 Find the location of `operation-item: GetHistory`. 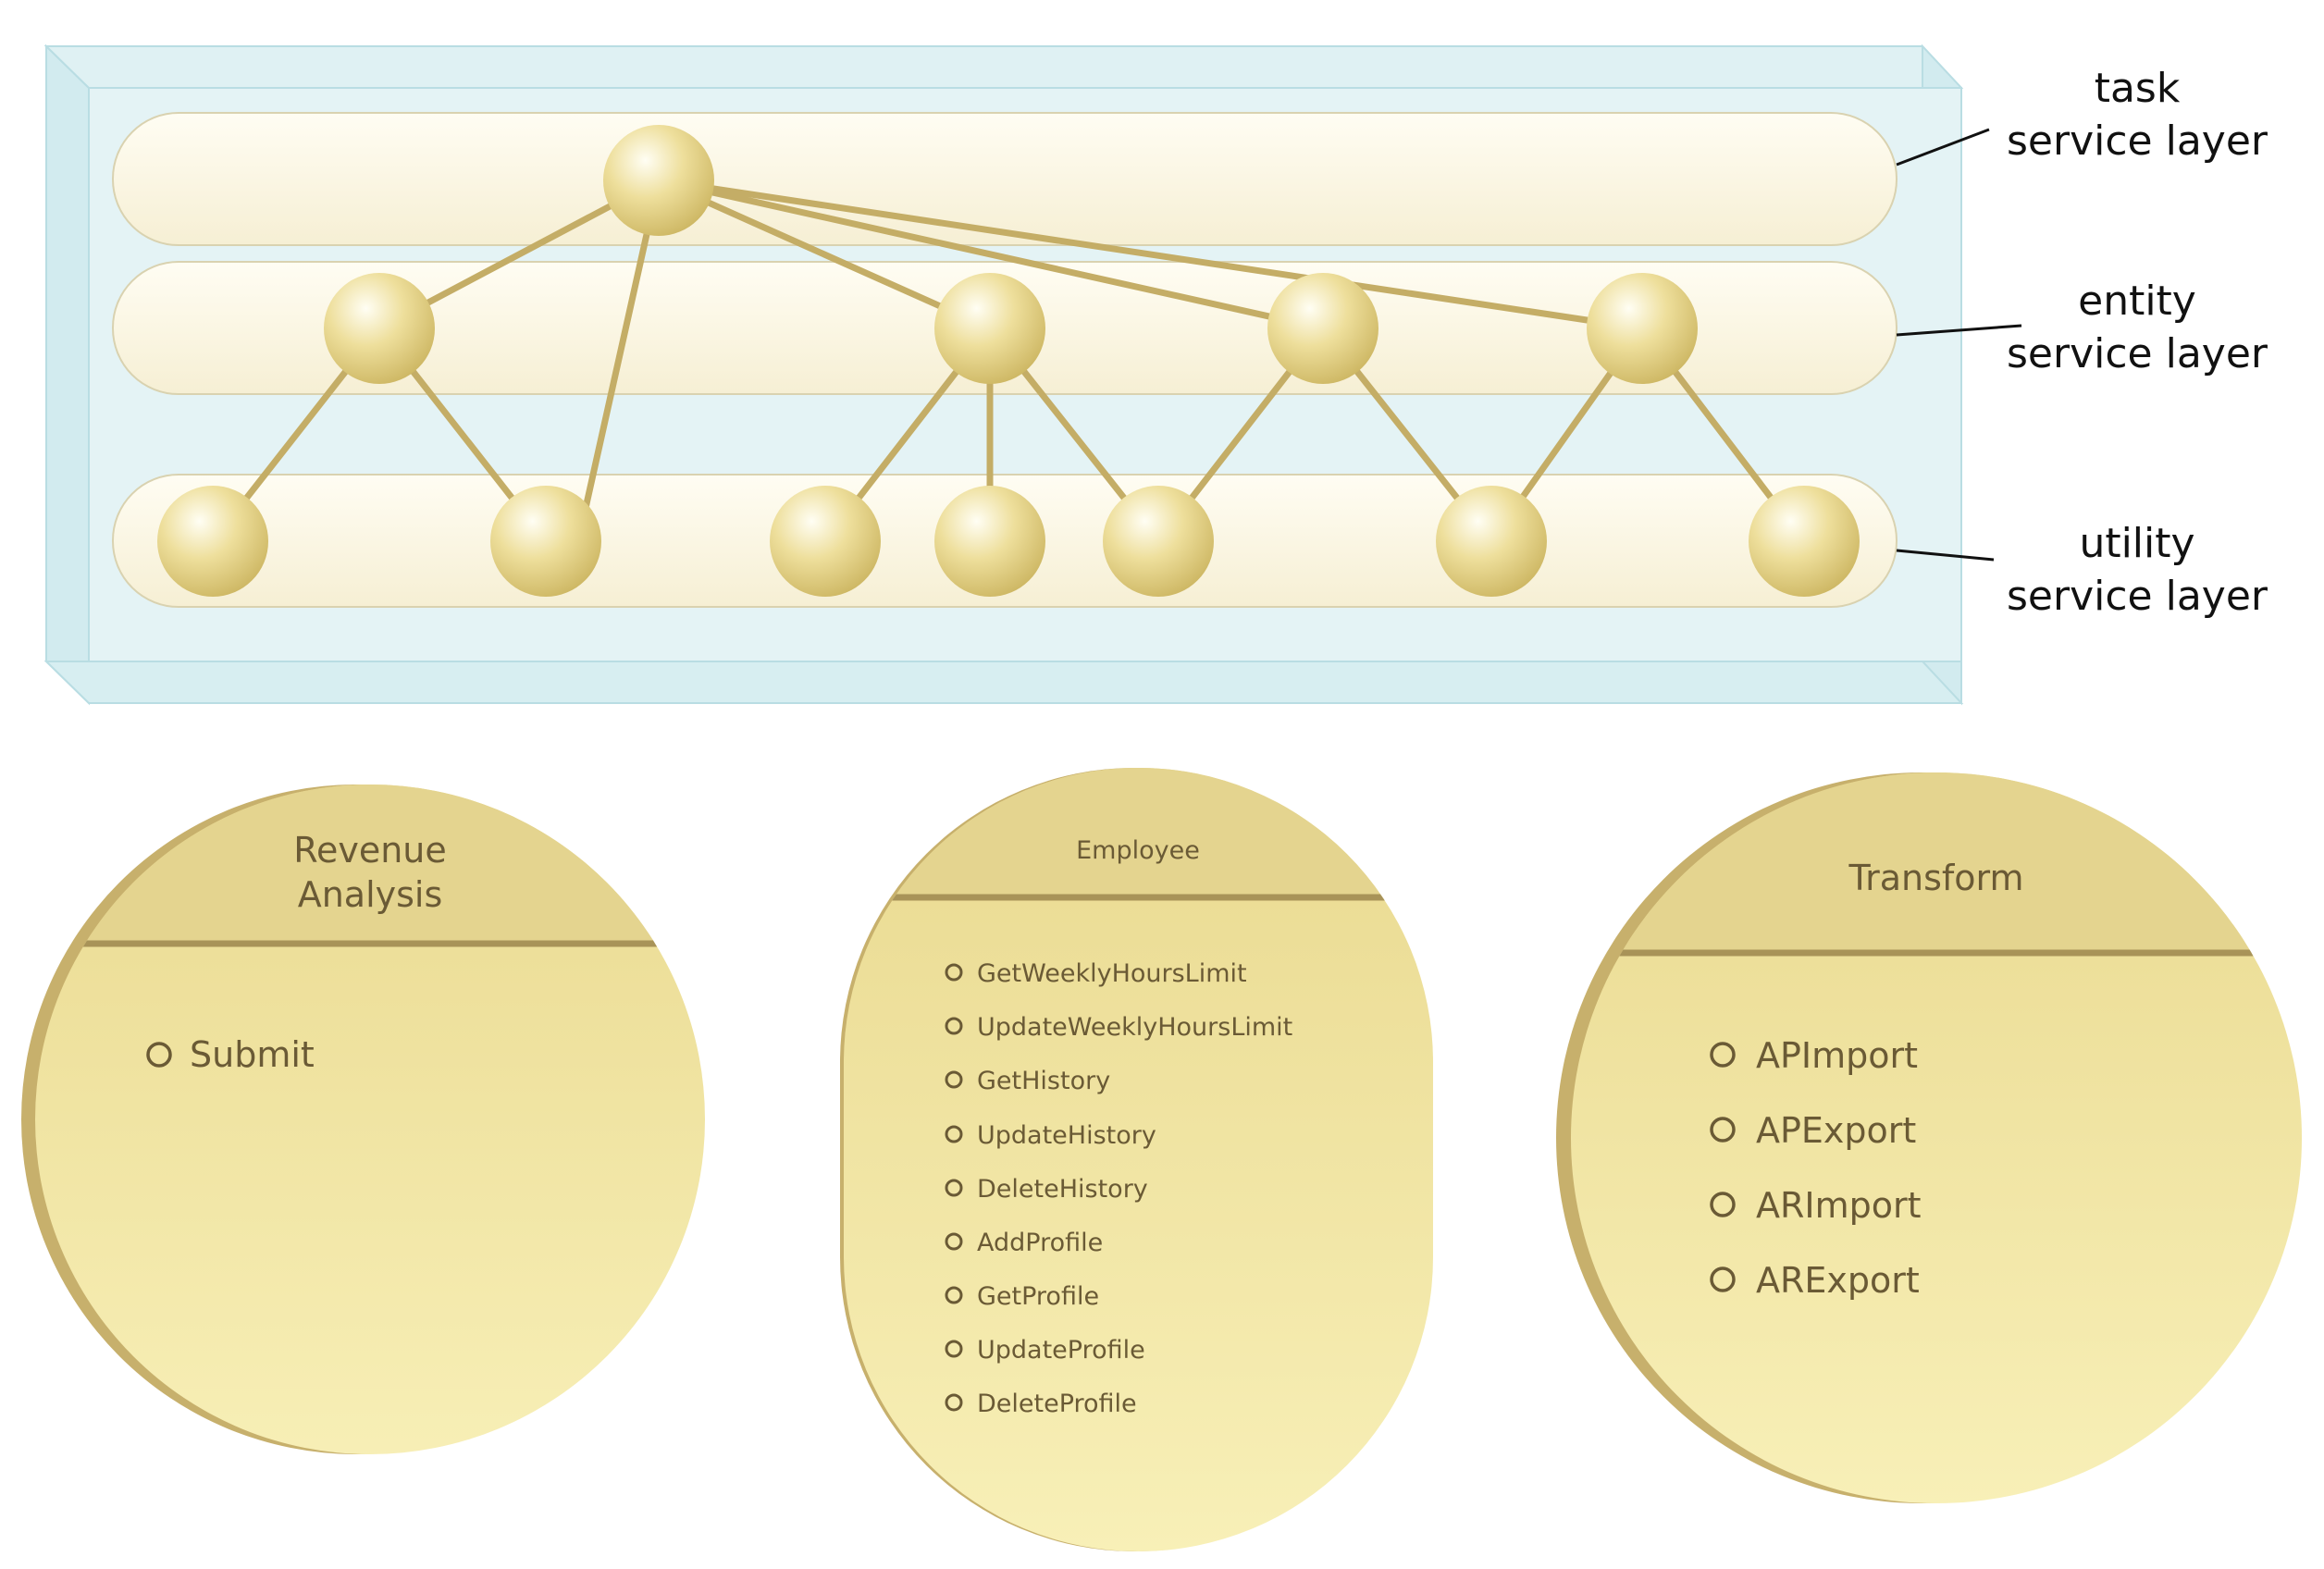

operation-item: GetHistory is located at coordinates (1043, 1081).